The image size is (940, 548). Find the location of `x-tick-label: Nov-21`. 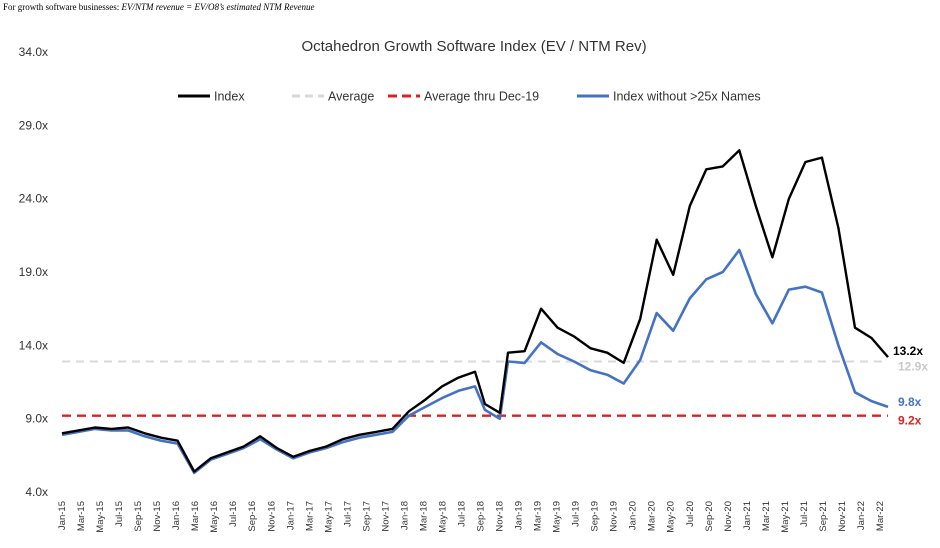

x-tick-label: Nov-21 is located at coordinates (842, 516).